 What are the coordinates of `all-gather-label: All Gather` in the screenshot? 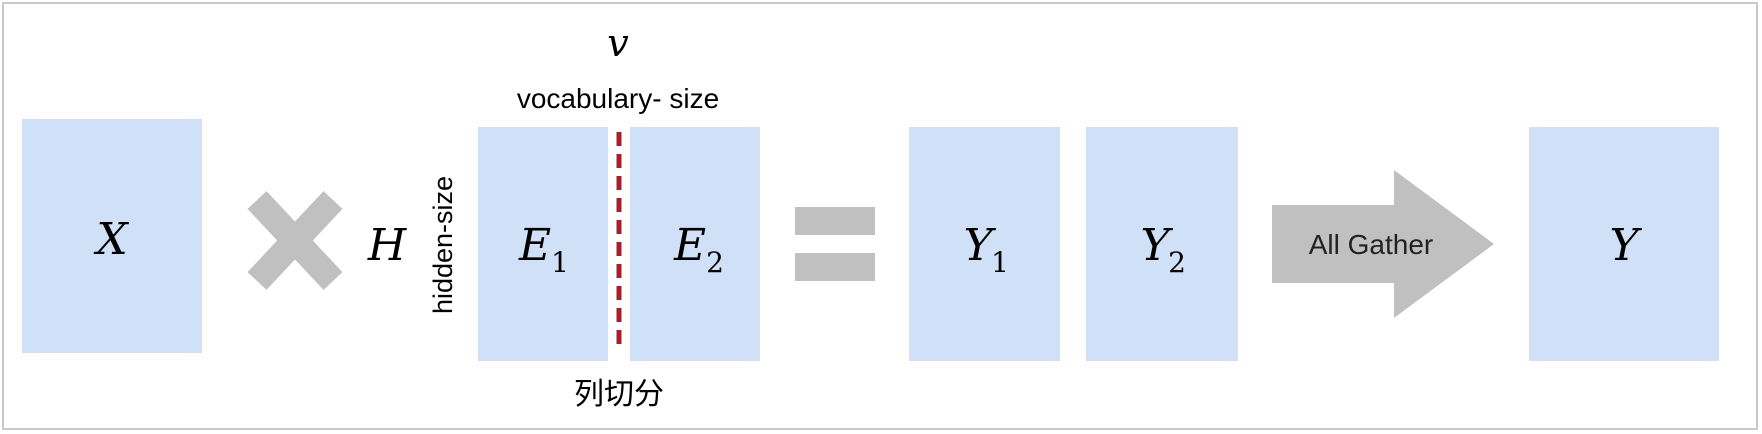 It's located at (1371, 244).